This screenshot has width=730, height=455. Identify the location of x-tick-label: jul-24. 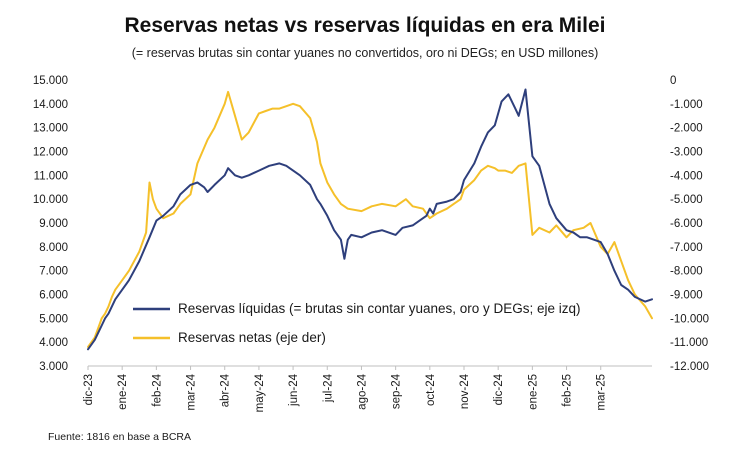
(328, 388).